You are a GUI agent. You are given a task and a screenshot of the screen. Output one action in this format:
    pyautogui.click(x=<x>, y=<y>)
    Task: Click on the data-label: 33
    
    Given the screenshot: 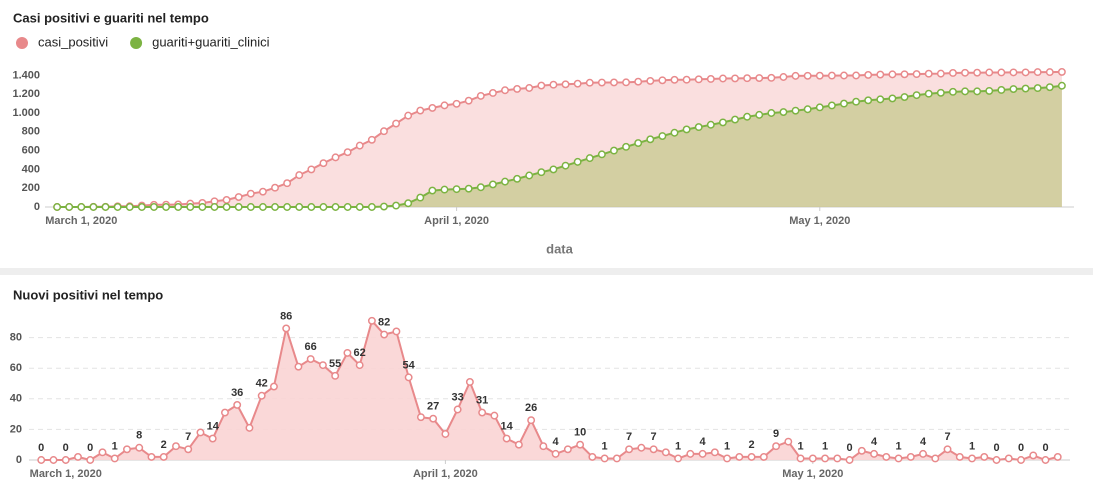 What is the action you would take?
    pyautogui.click(x=458, y=397)
    